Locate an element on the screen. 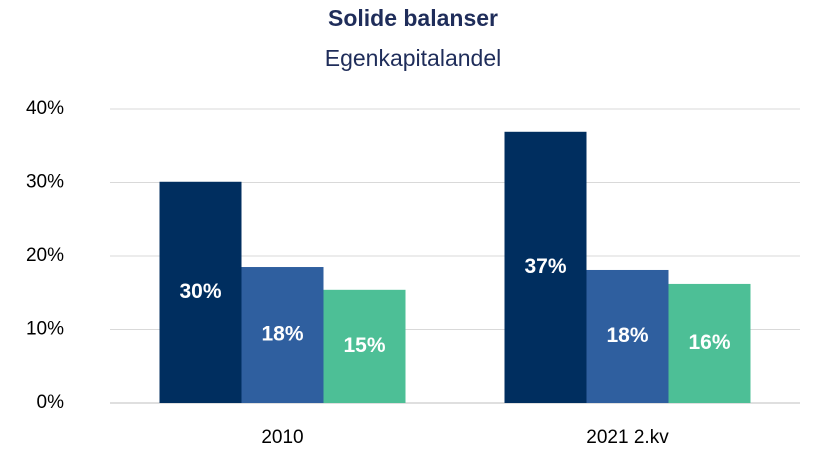 The image size is (826, 450). value-label: 15% is located at coordinates (364, 345).